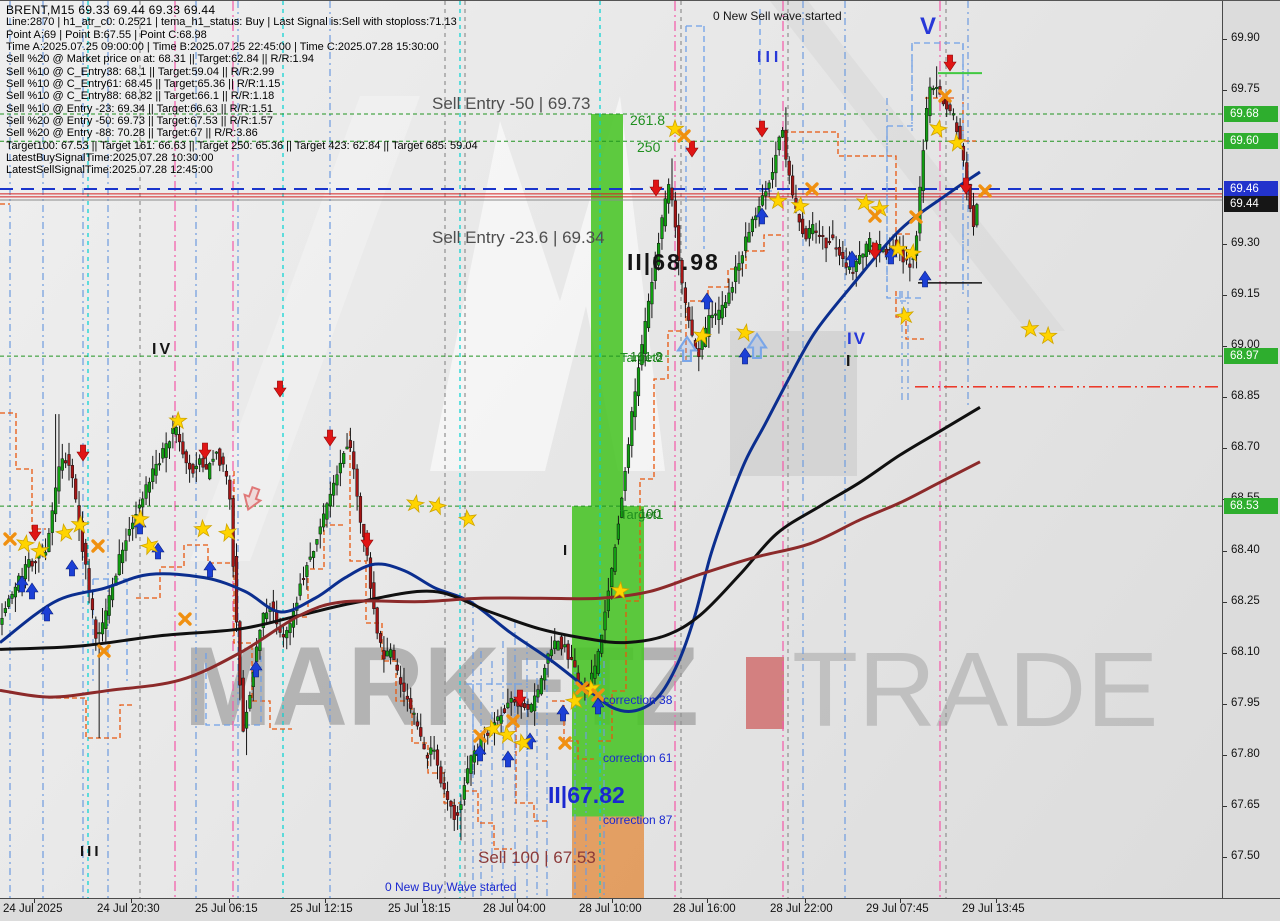 The height and width of the screenshot is (921, 1280). What do you see at coordinates (1245, 396) in the screenshot?
I see `price-tick-label: 68.85` at bounding box center [1245, 396].